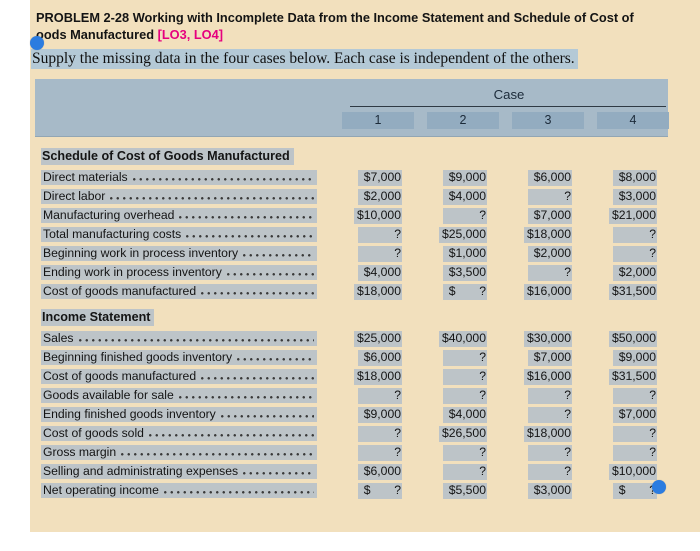 The image size is (700, 551). Describe the element at coordinates (354, 452) in the screenshot. I see `table-row: Gross margin ? ? ? ?` at that location.